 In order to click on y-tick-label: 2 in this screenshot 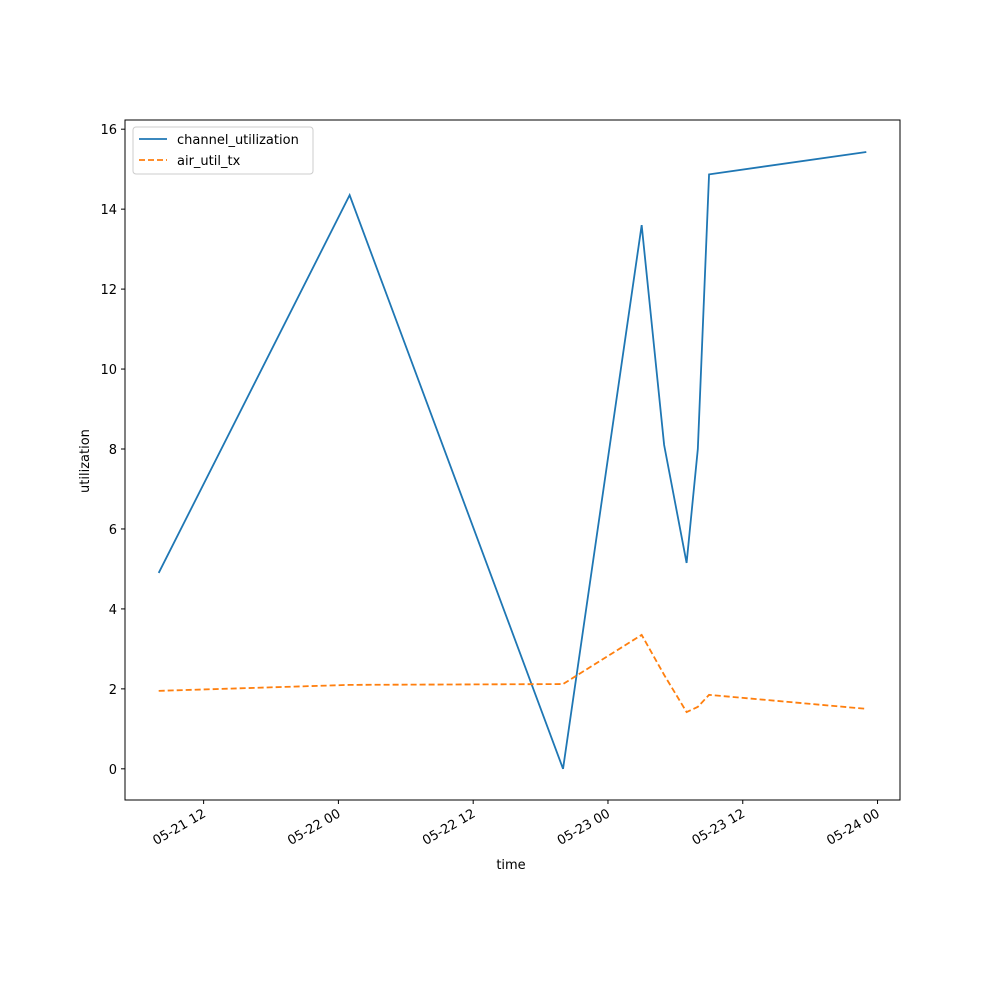, I will do `click(113, 690)`.